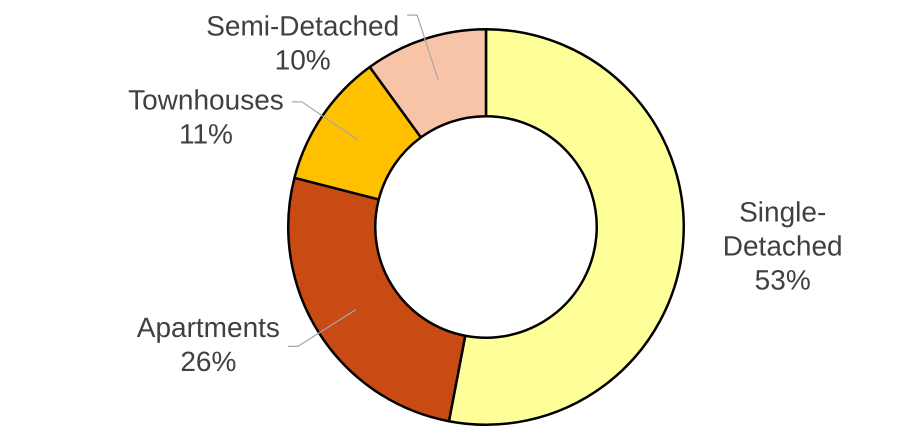  Describe the element at coordinates (303, 26) in the screenshot. I see `slice-label: Semi-Detached` at that location.